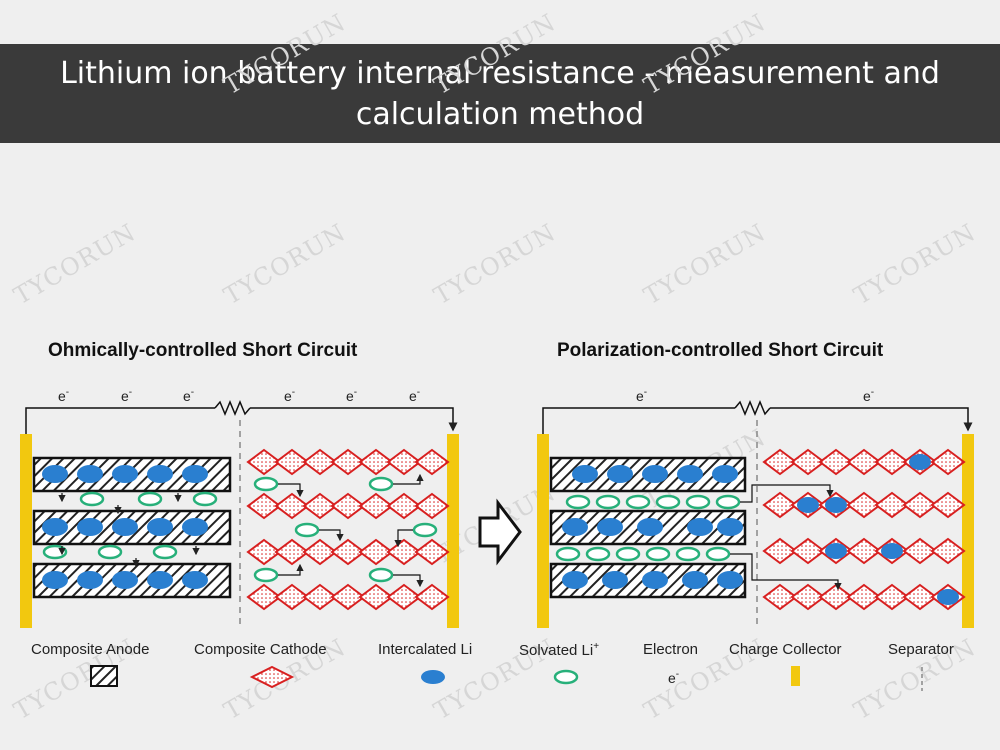  What do you see at coordinates (433, 677) in the screenshot?
I see `legend-intercalated-icon` at bounding box center [433, 677].